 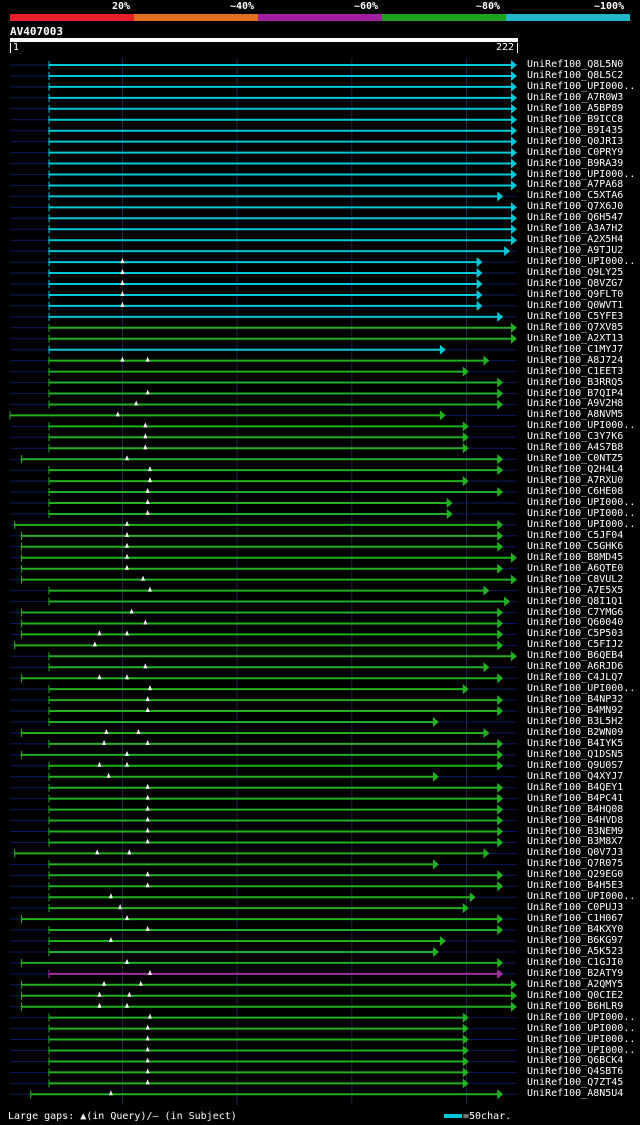 What do you see at coordinates (575, 995) in the screenshot?
I see `hit-label: UniRef100_Q0CIE2` at bounding box center [575, 995].